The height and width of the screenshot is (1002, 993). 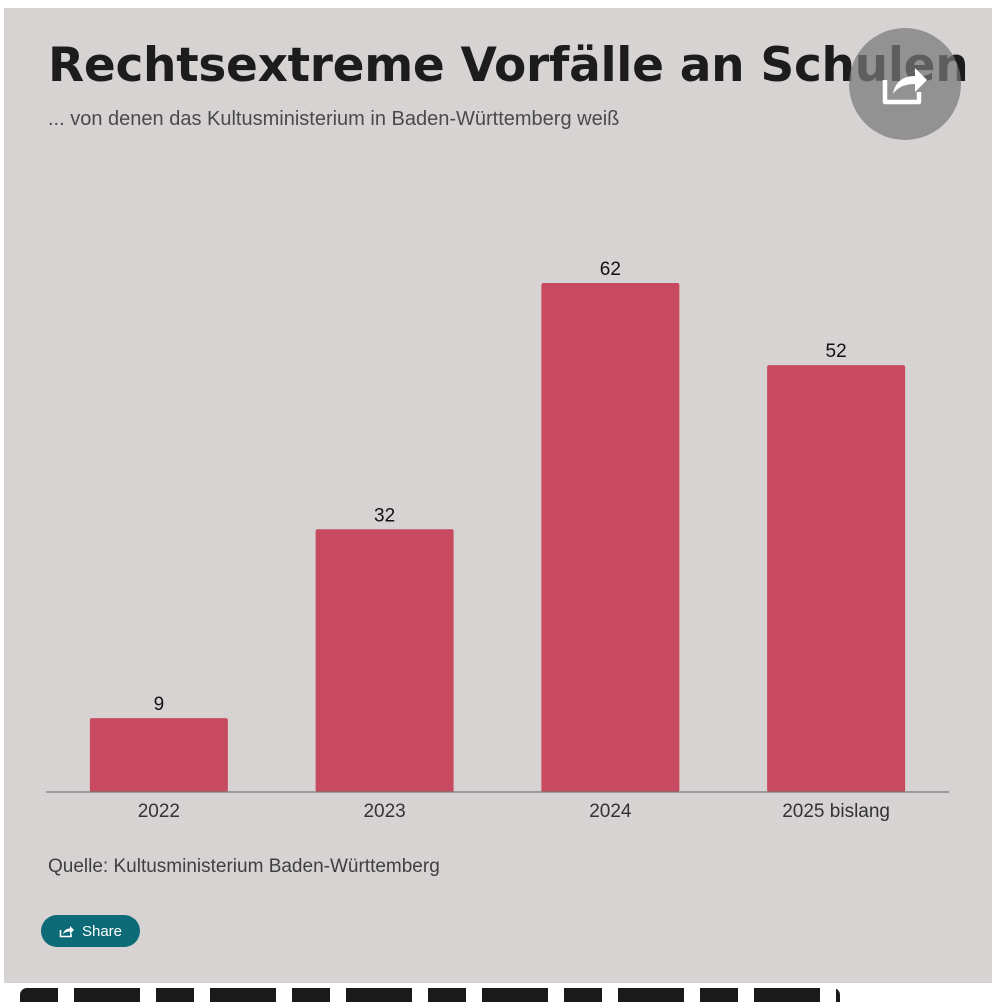 What do you see at coordinates (610, 811) in the screenshot?
I see `x-tick-label-2024: 2024` at bounding box center [610, 811].